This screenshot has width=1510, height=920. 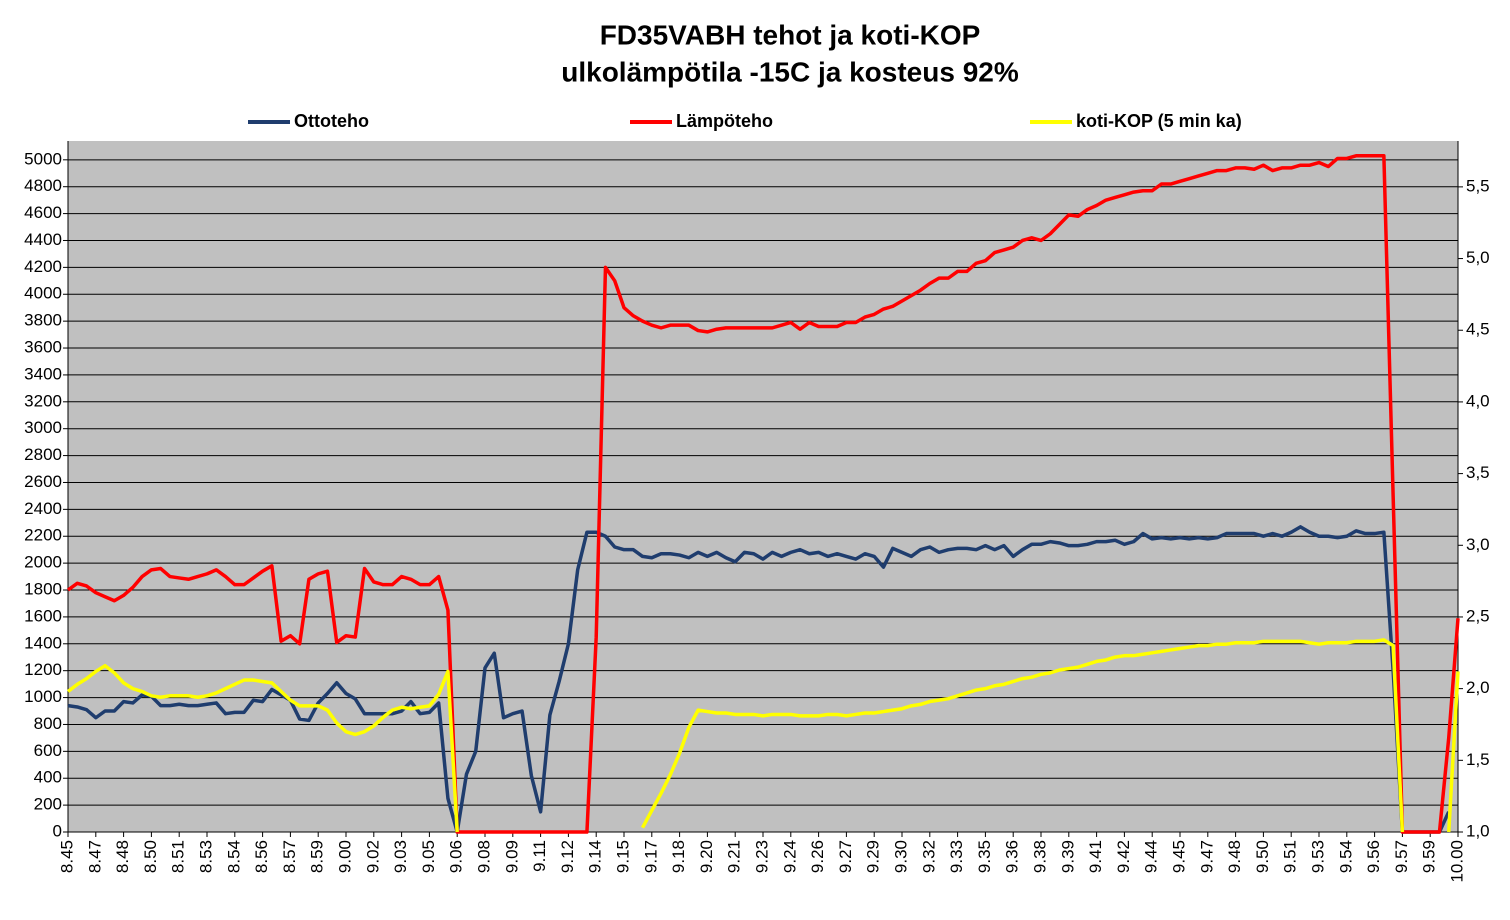 What do you see at coordinates (595, 856) in the screenshot?
I see `x-tick-label: 9.14` at bounding box center [595, 856].